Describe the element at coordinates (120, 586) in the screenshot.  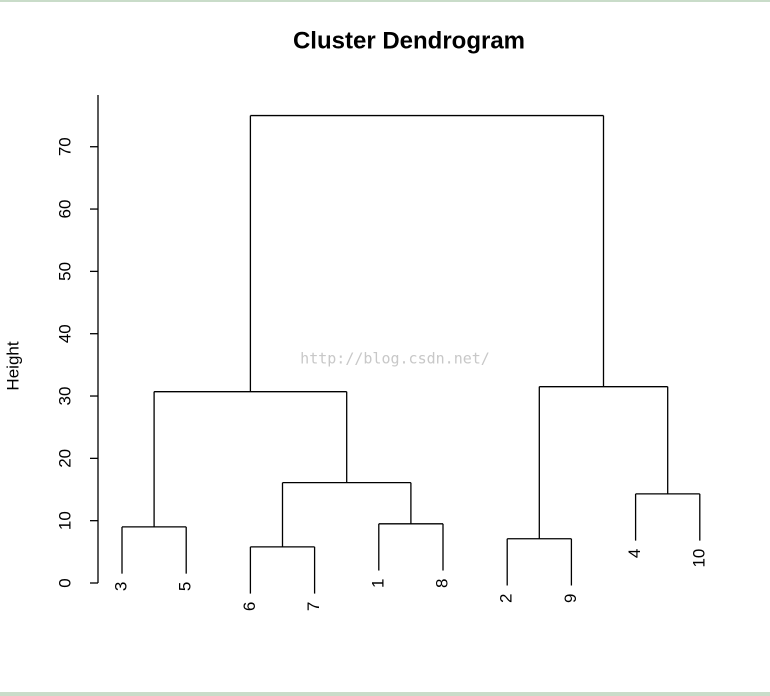
I see `leaf-label: 3` at that location.